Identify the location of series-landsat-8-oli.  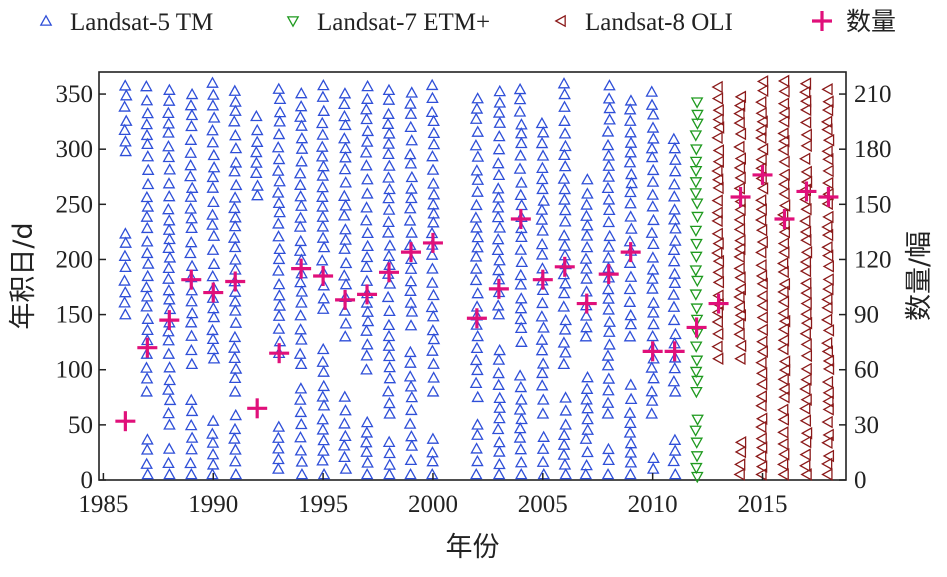
(773, 277).